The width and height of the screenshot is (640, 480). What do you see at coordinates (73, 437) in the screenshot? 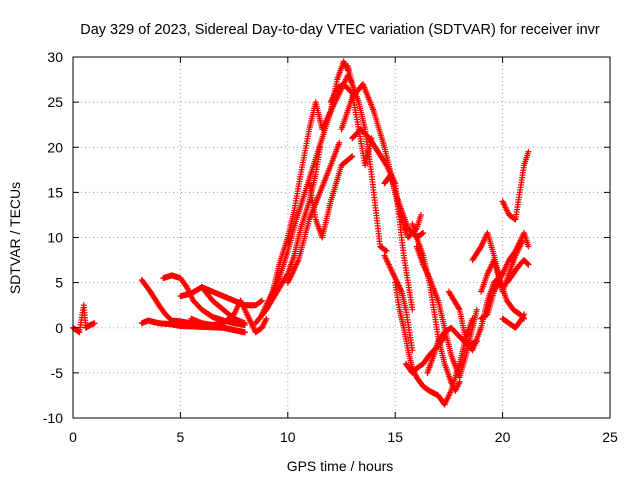
I see `x-tick-label: 0` at bounding box center [73, 437].